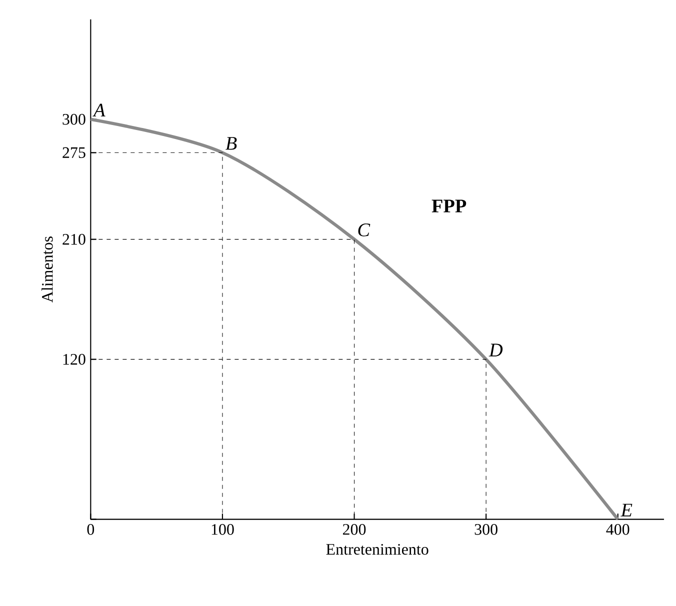 The image size is (676, 606). Describe the element at coordinates (449, 206) in the screenshot. I see `text: FPP` at that location.